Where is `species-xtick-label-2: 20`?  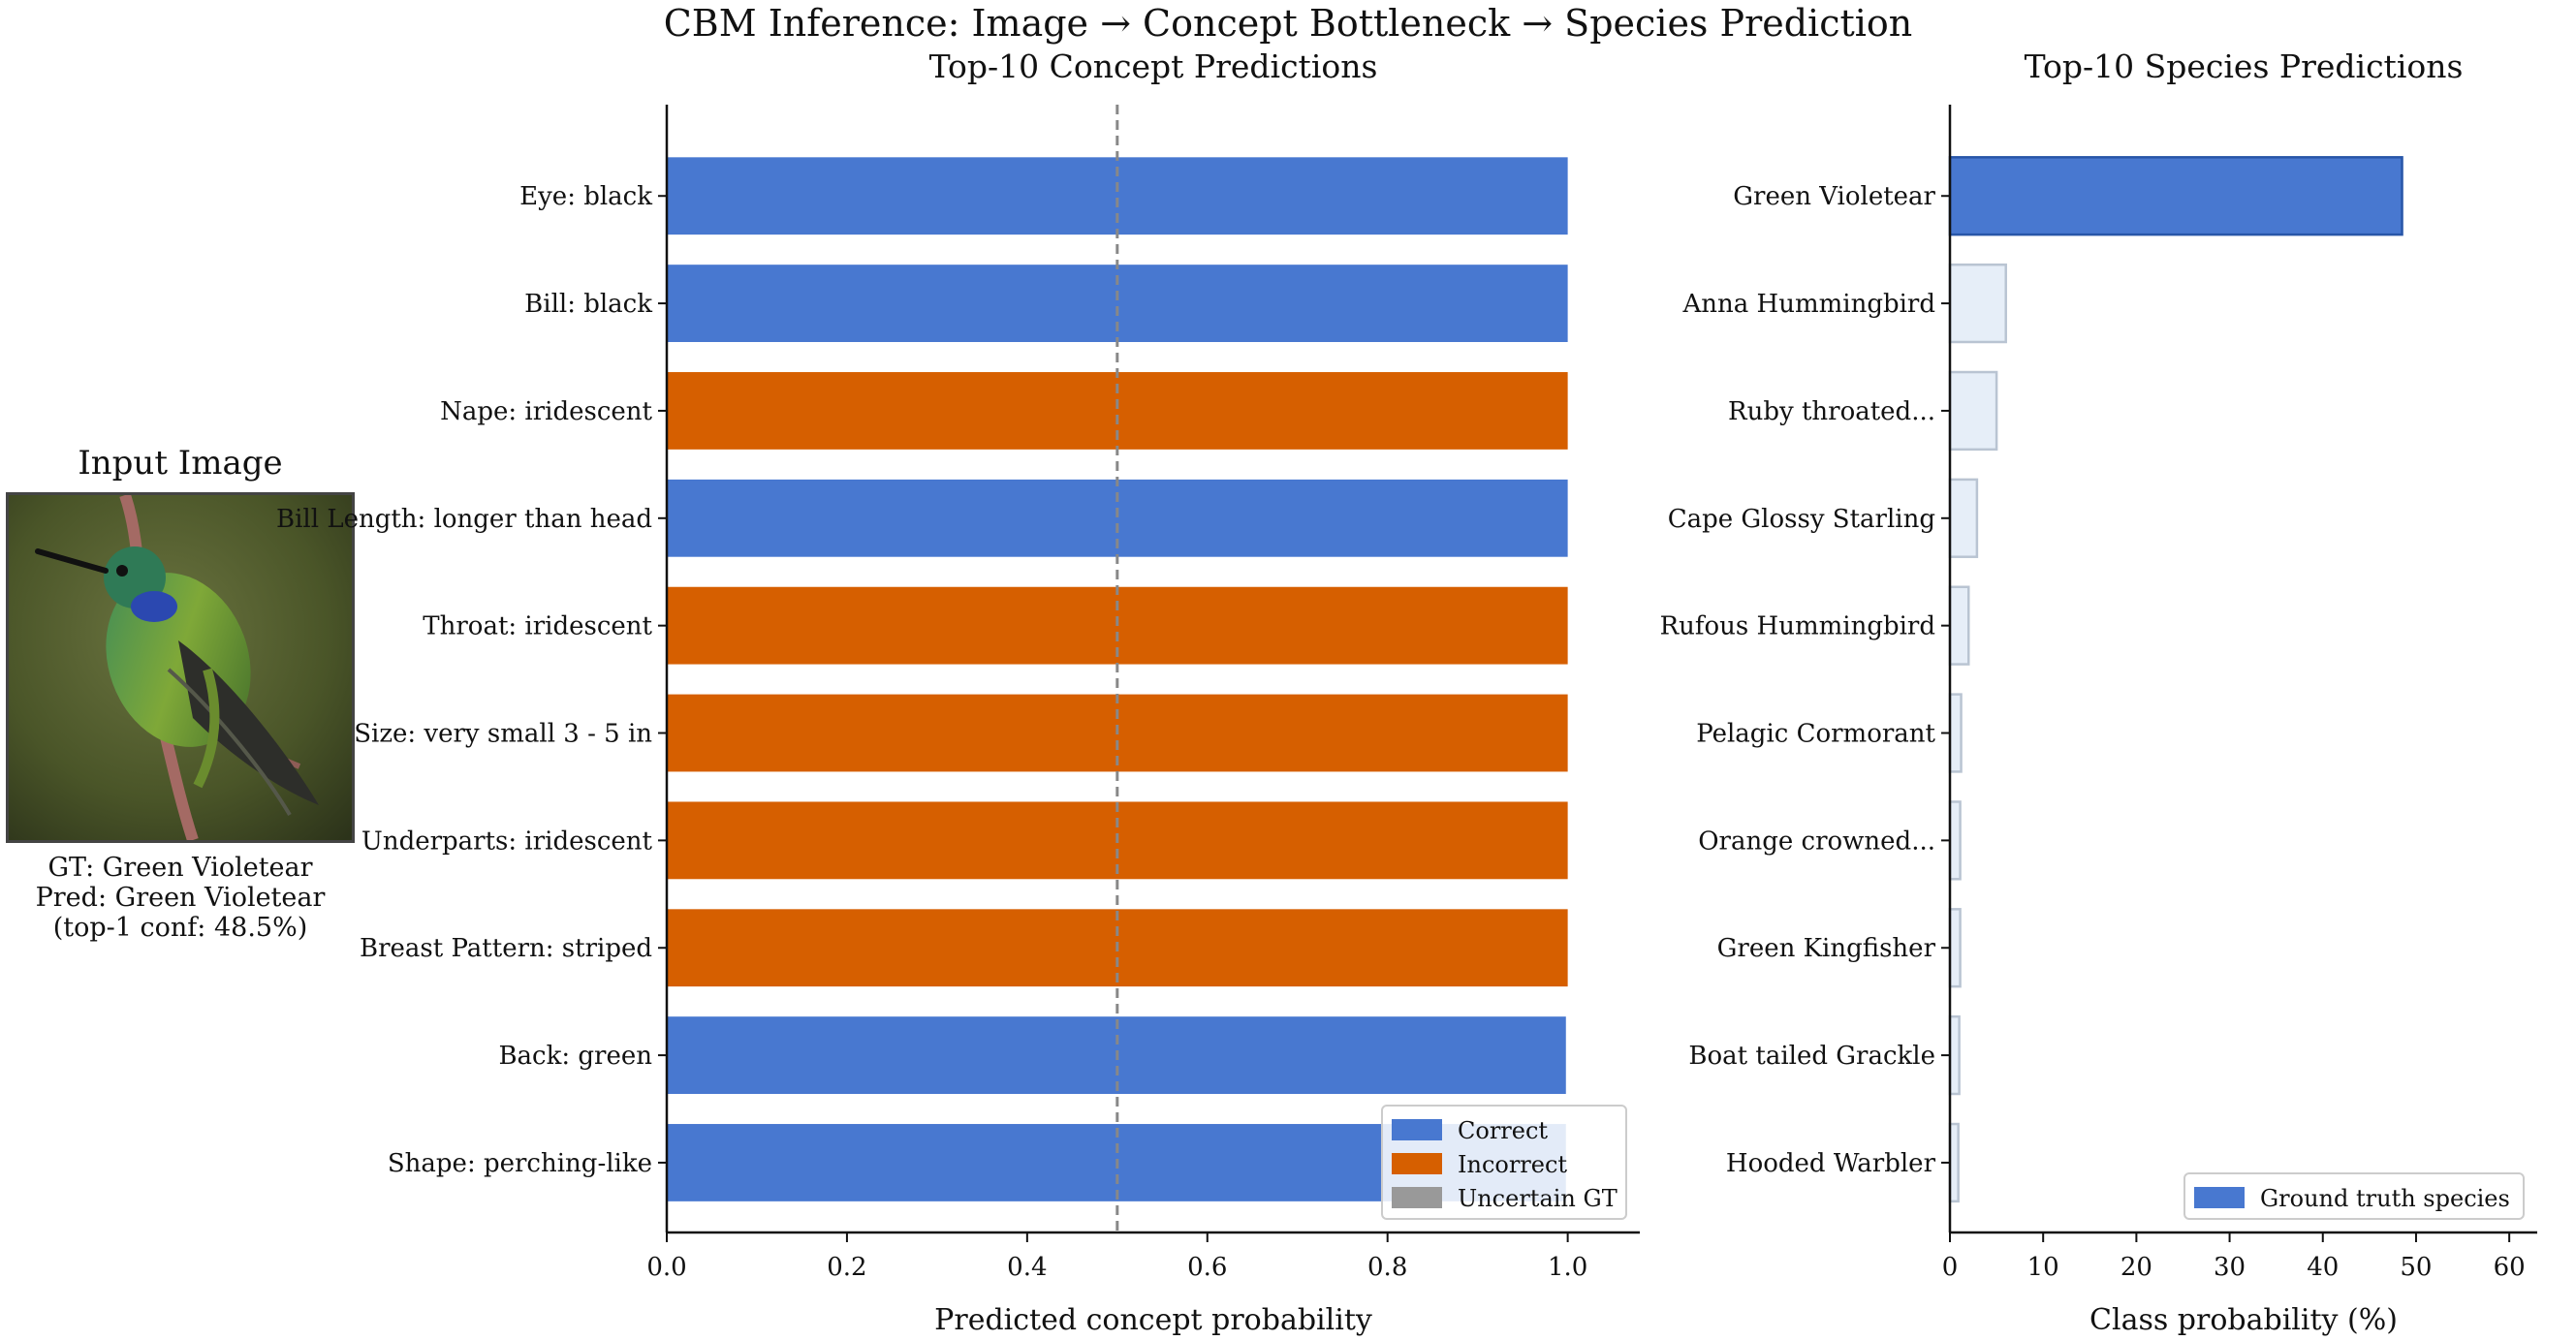
species-xtick-label-2: 20 is located at coordinates (2136, 1267).